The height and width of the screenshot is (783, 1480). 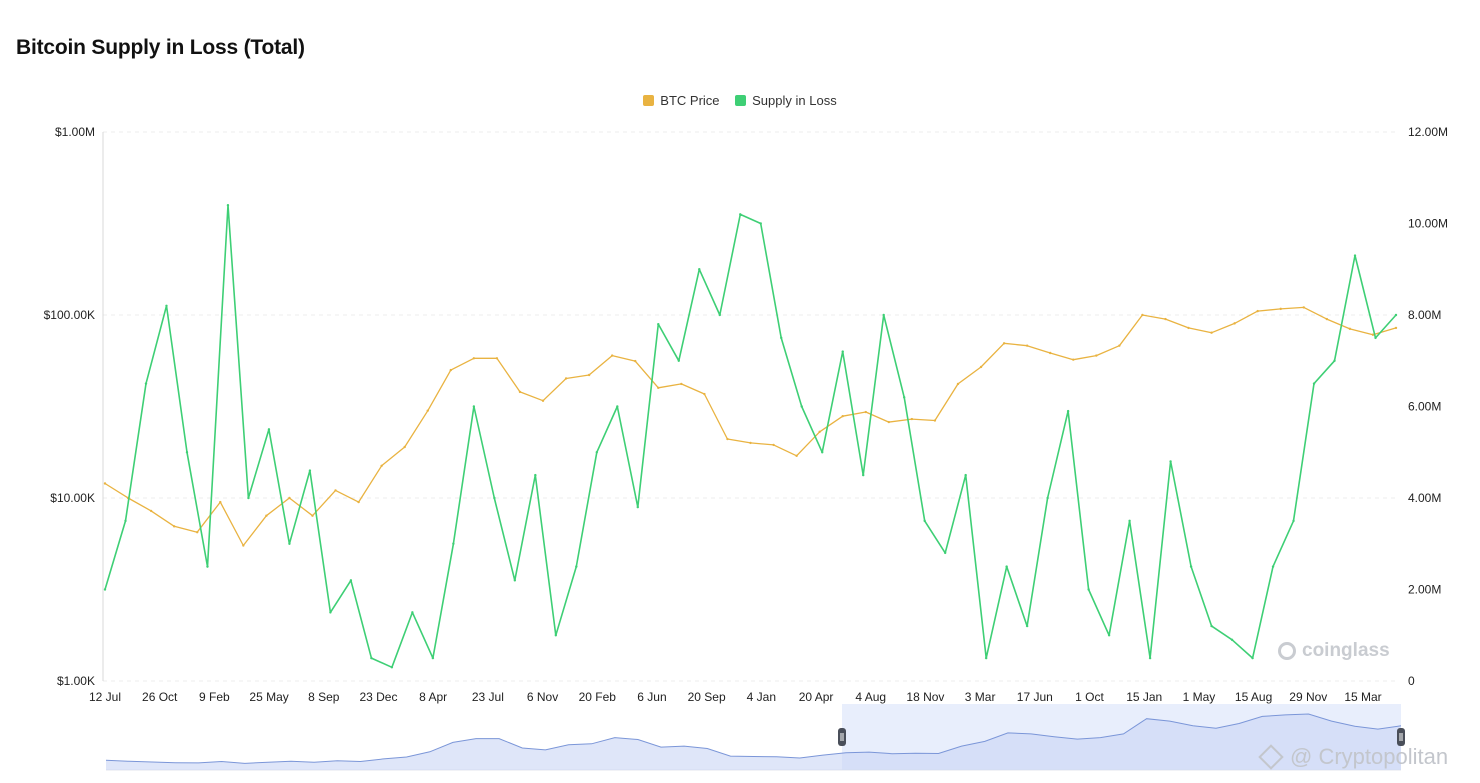 What do you see at coordinates (1401, 737) in the screenshot?
I see `navigator-handle-right` at bounding box center [1401, 737].